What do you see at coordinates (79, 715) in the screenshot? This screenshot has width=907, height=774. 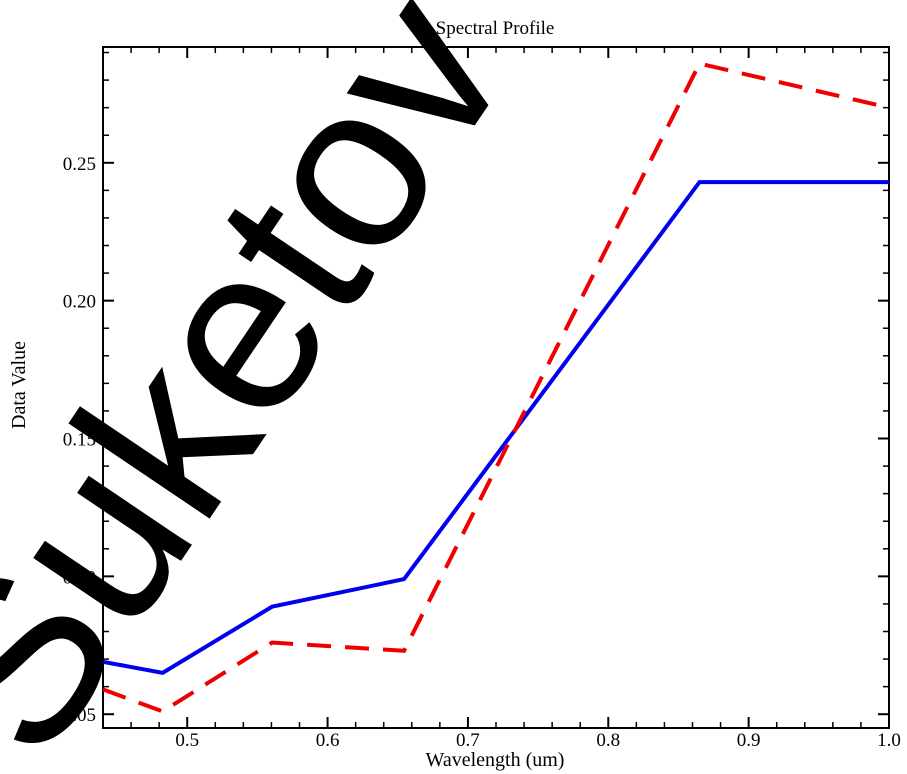 I see `y-tick-label: 0.05` at bounding box center [79, 715].